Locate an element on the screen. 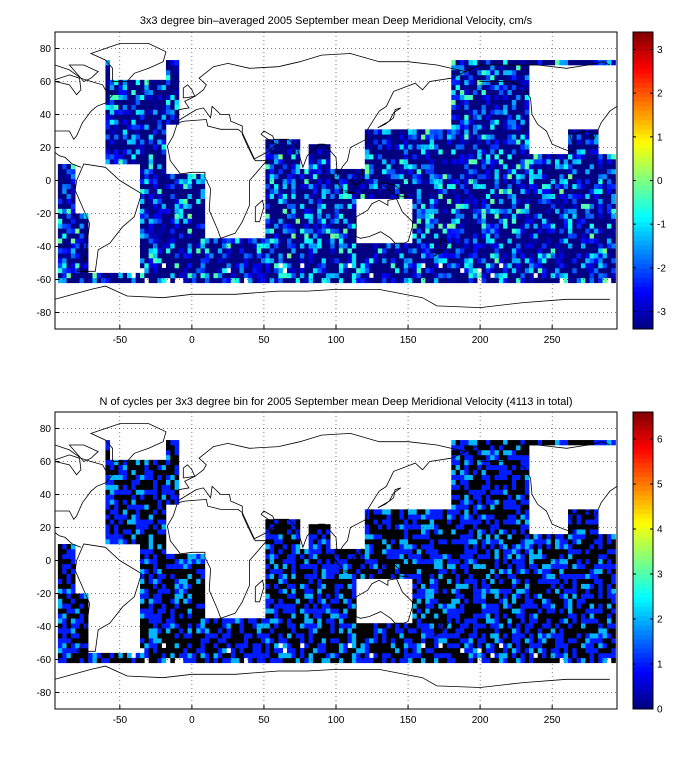 This screenshot has height=760, width=696. velocity-y-tick-label: 60 is located at coordinates (46, 82).